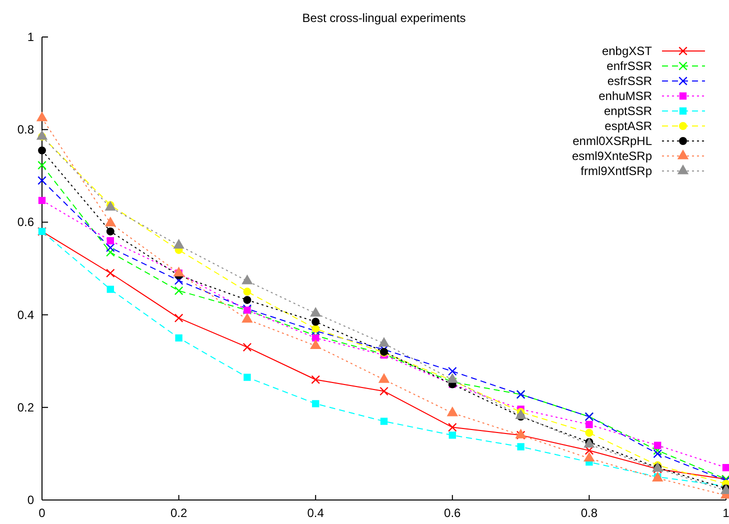 The width and height of the screenshot is (729, 524). Describe the element at coordinates (612, 156) in the screenshot. I see `legend-label: esml9XnteSRp` at that location.